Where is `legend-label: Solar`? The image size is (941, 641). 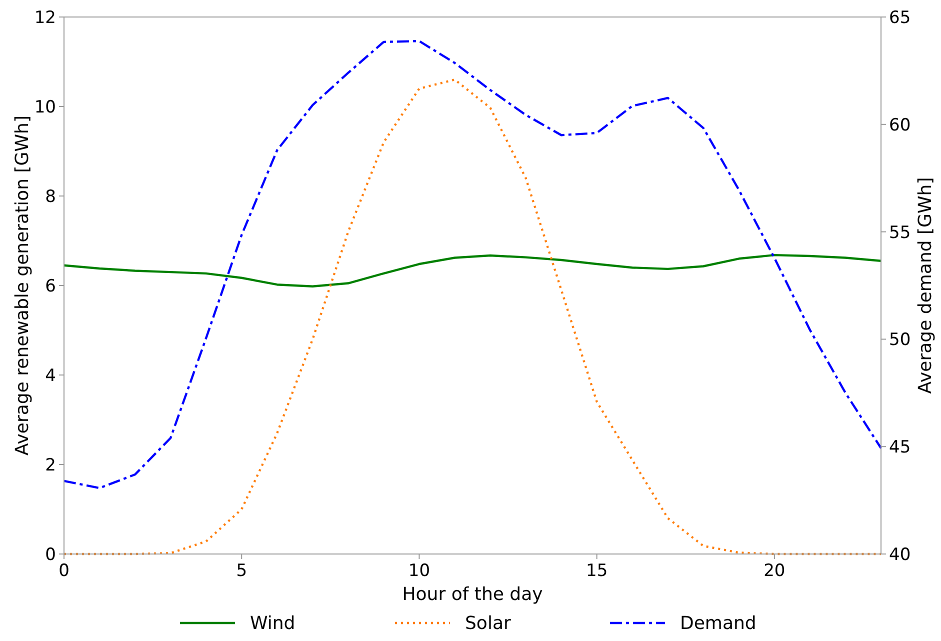 legend-label: Solar is located at coordinates (488, 623).